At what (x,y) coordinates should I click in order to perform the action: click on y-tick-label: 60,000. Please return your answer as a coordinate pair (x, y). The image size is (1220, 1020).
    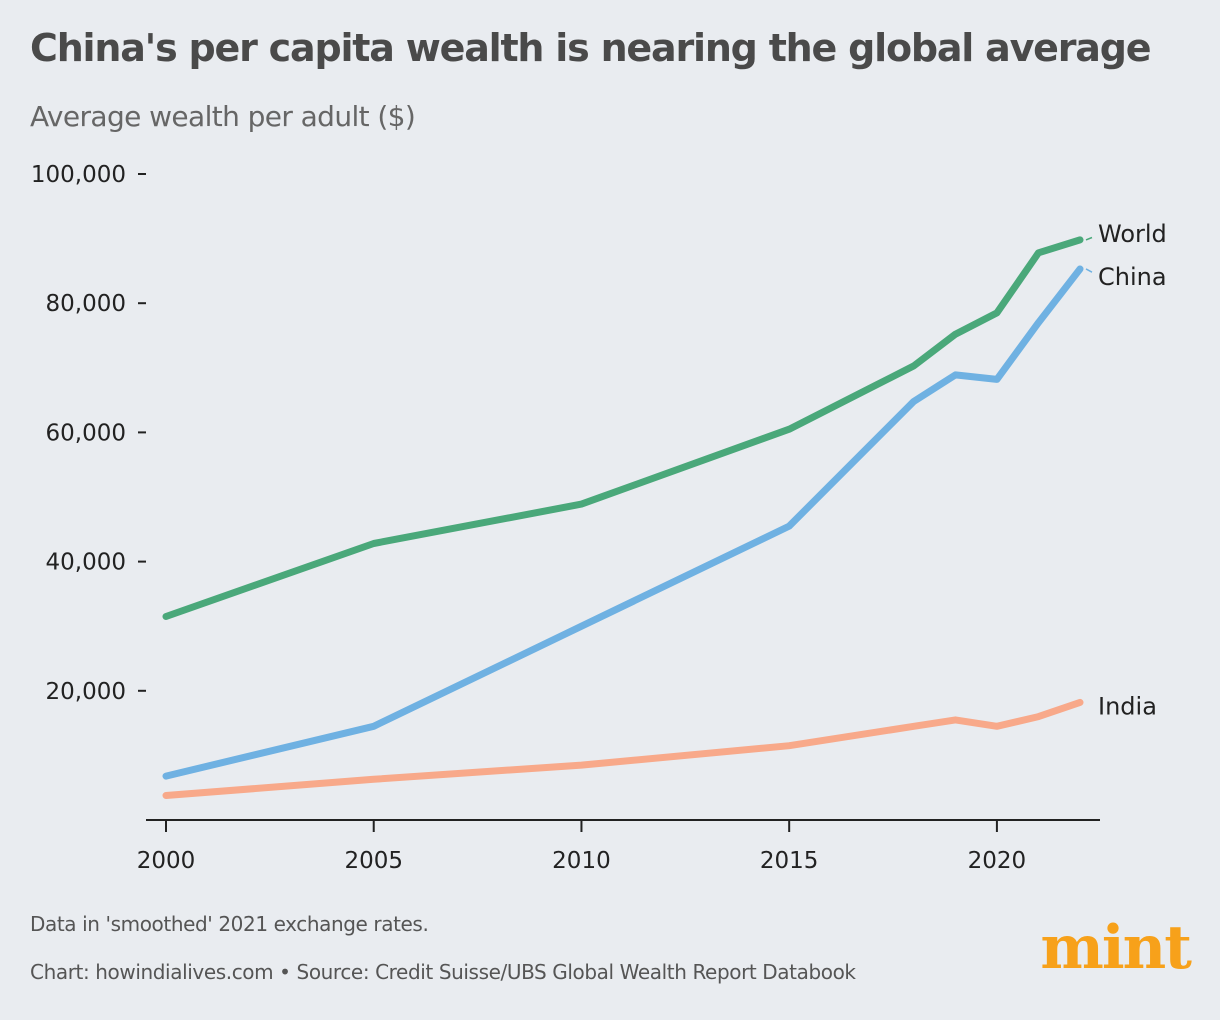
    Looking at the image, I should click on (86, 433).